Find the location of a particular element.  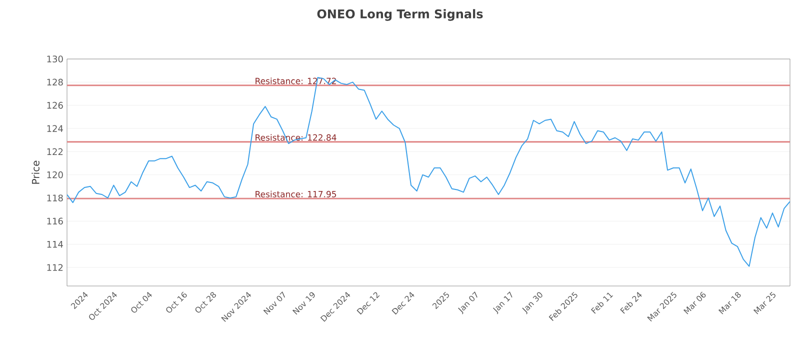

x-tick-label: Oct 04 is located at coordinates (141, 302).